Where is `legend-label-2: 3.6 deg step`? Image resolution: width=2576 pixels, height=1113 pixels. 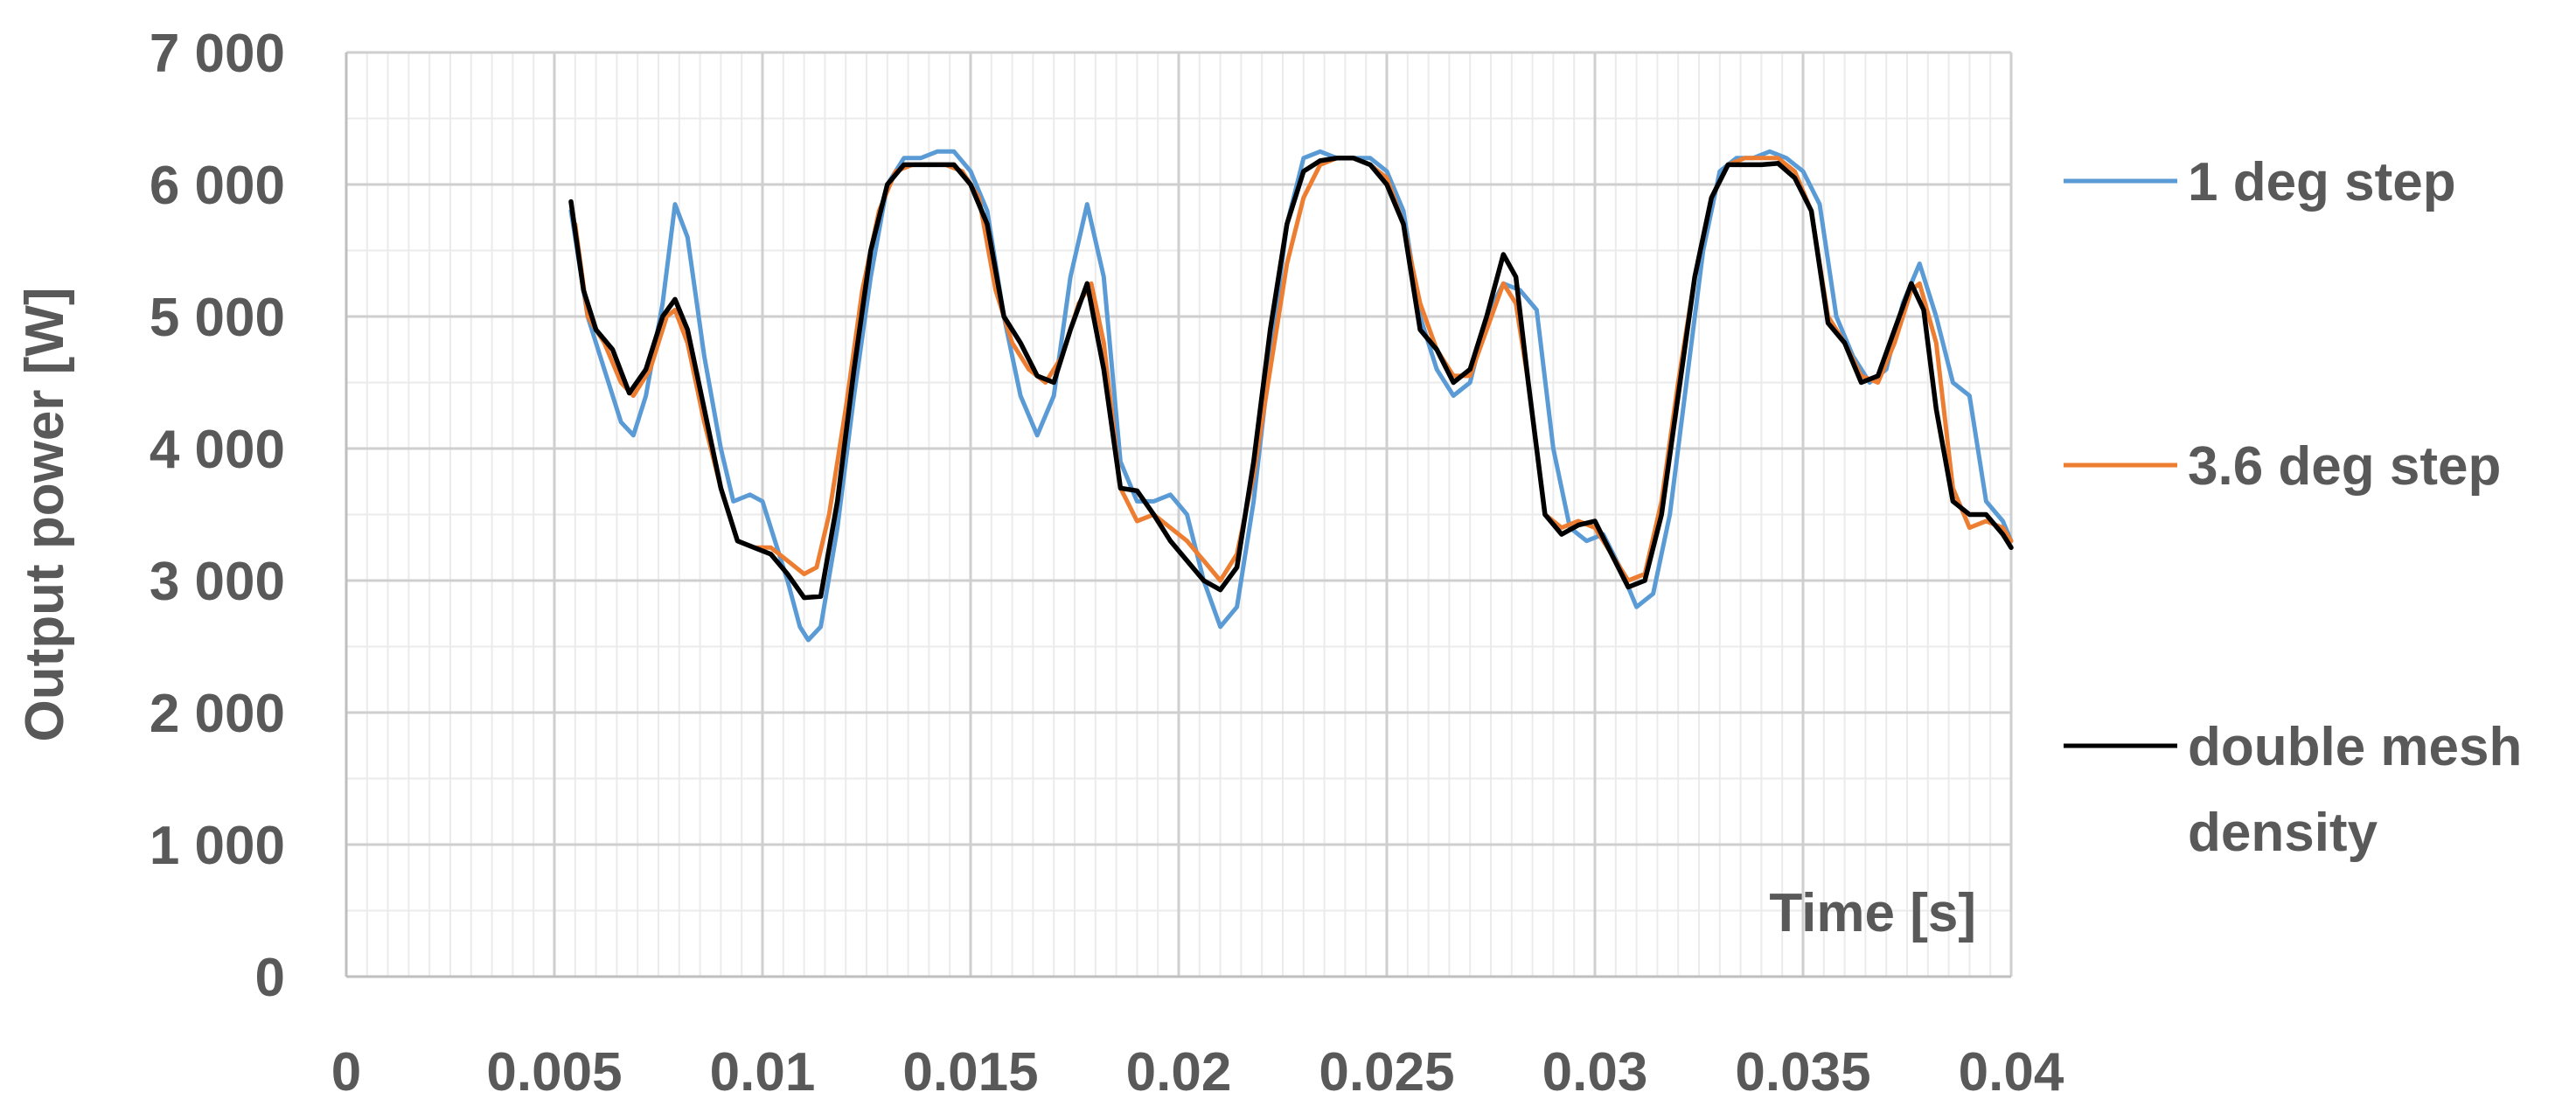
legend-label-2: 3.6 deg step is located at coordinates (2344, 467).